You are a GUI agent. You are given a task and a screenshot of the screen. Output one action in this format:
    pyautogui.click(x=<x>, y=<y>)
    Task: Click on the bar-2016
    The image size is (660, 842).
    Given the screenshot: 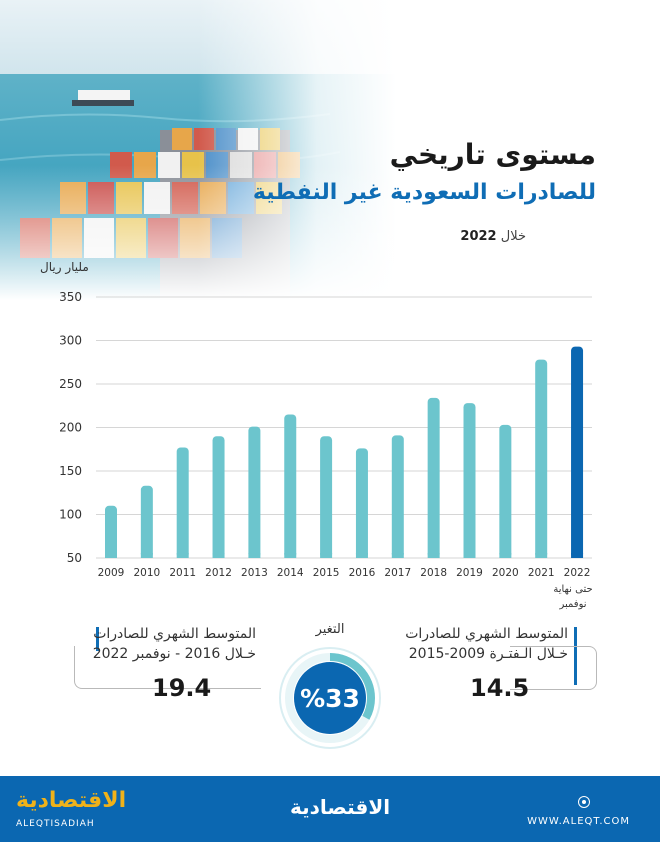 What is the action you would take?
    pyautogui.click(x=361, y=503)
    